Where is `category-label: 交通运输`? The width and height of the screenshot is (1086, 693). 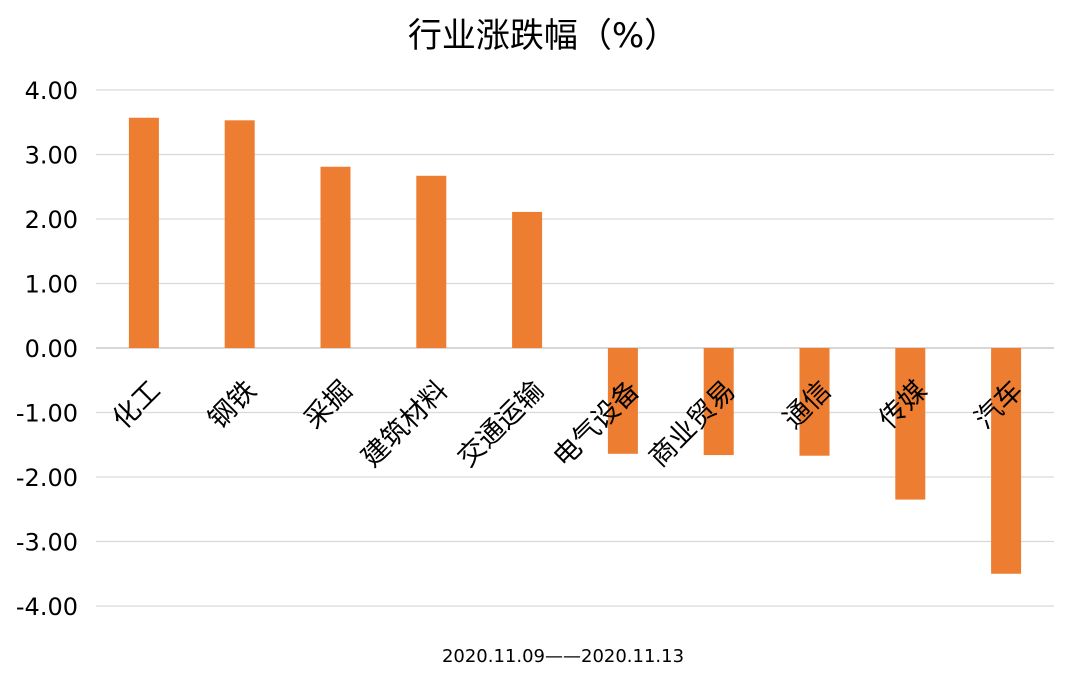 category-label: 交通运输 is located at coordinates (501, 424).